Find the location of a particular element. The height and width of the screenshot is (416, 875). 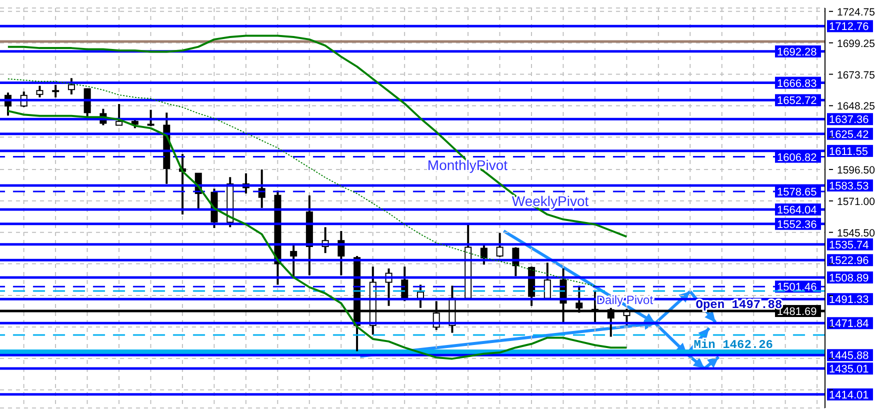

y-tick-label: 1724.75 is located at coordinates (856, 12).